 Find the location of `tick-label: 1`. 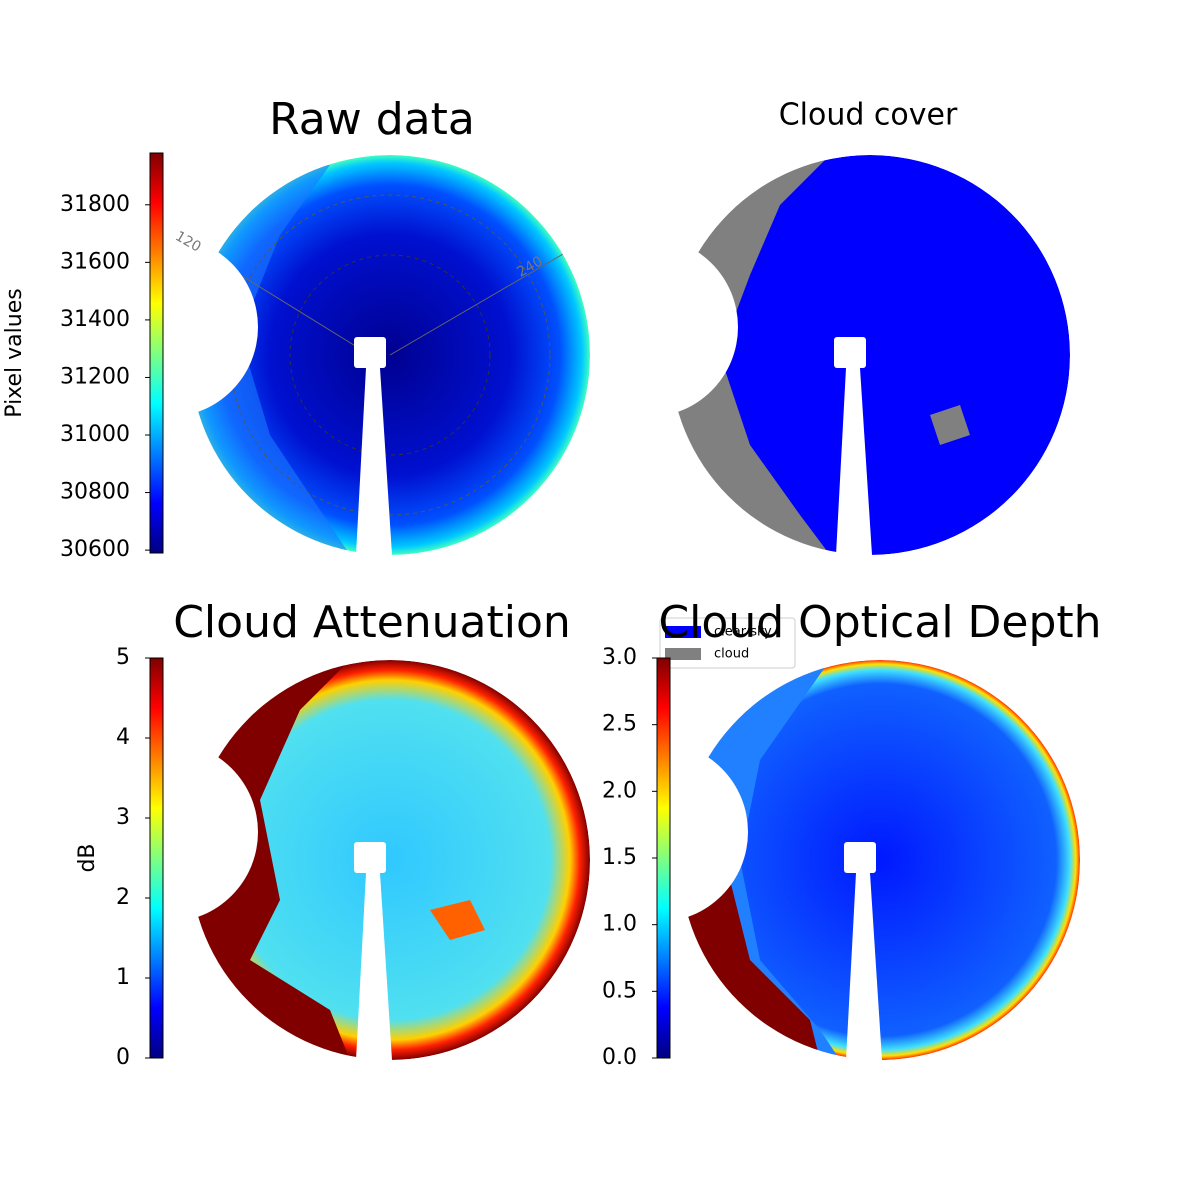

tick-label: 1 is located at coordinates (123, 977).